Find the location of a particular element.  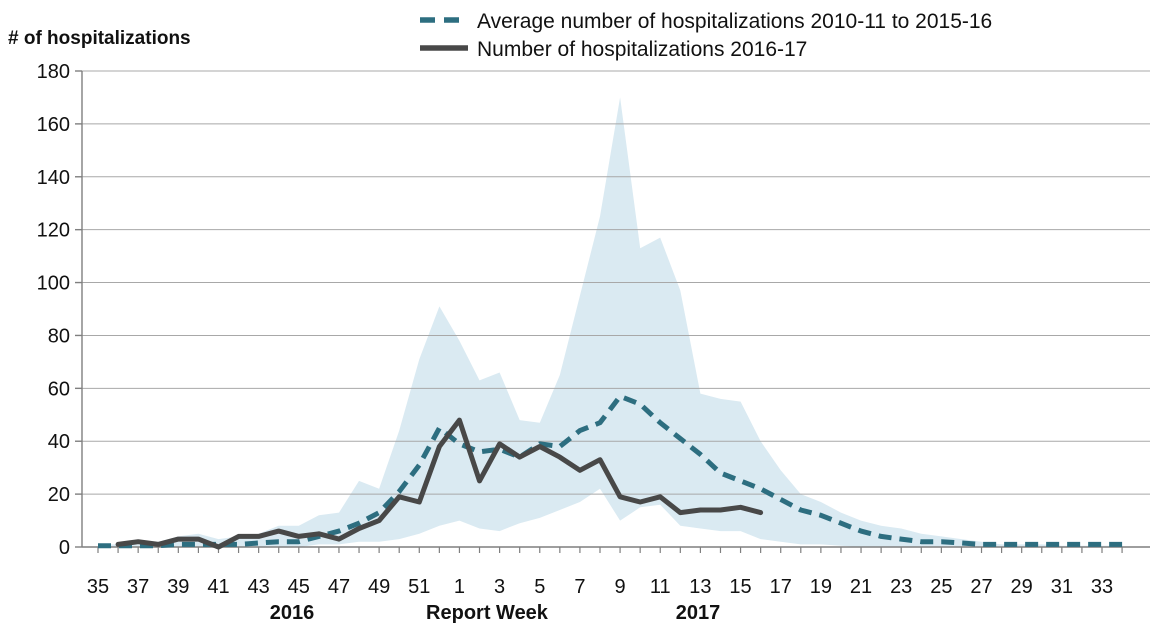

x-tick-label: 11 is located at coordinates (660, 587).